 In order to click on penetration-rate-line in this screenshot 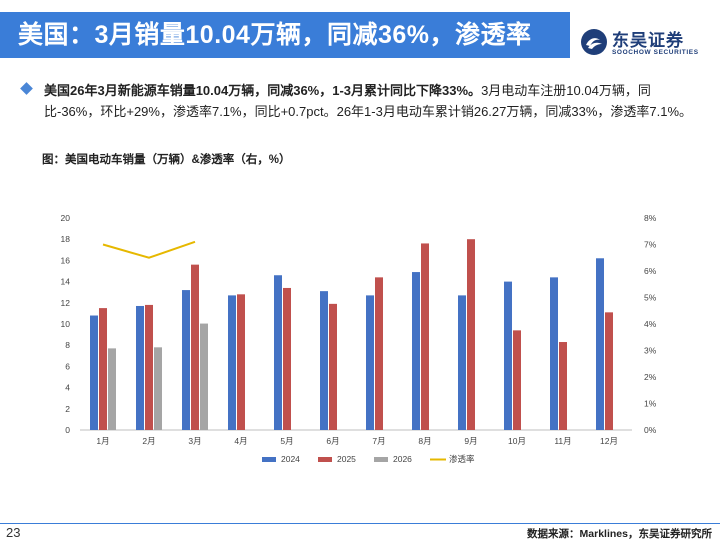, I will do `click(149, 249)`.